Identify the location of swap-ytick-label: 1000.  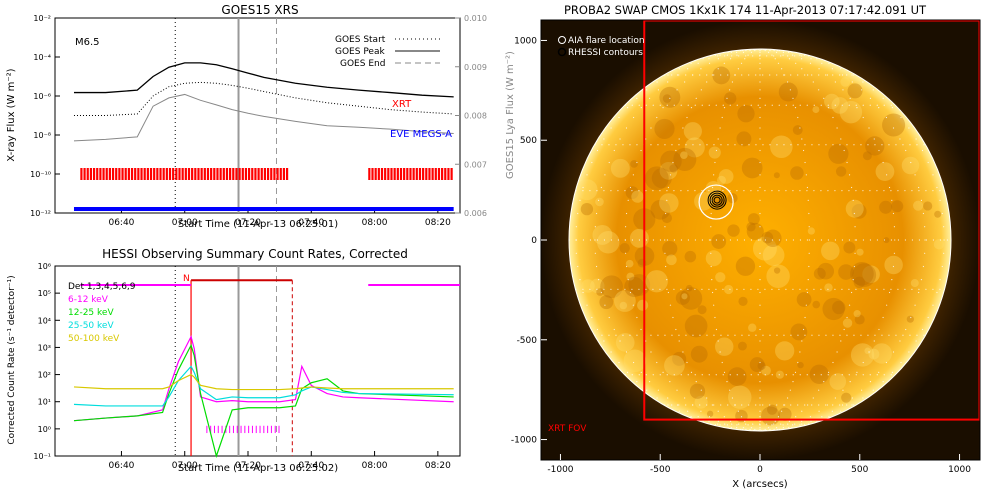
(525, 41).